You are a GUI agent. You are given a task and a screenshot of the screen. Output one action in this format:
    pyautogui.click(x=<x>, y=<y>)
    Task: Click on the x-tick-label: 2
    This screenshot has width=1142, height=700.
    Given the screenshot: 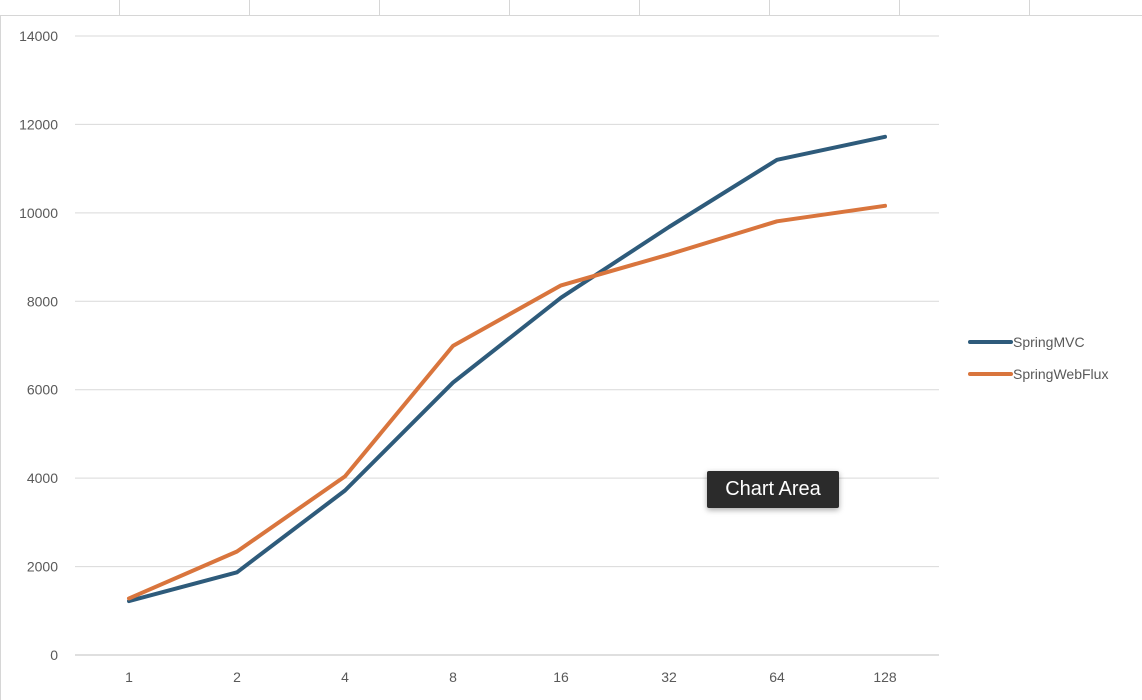 What is the action you would take?
    pyautogui.click(x=237, y=677)
    